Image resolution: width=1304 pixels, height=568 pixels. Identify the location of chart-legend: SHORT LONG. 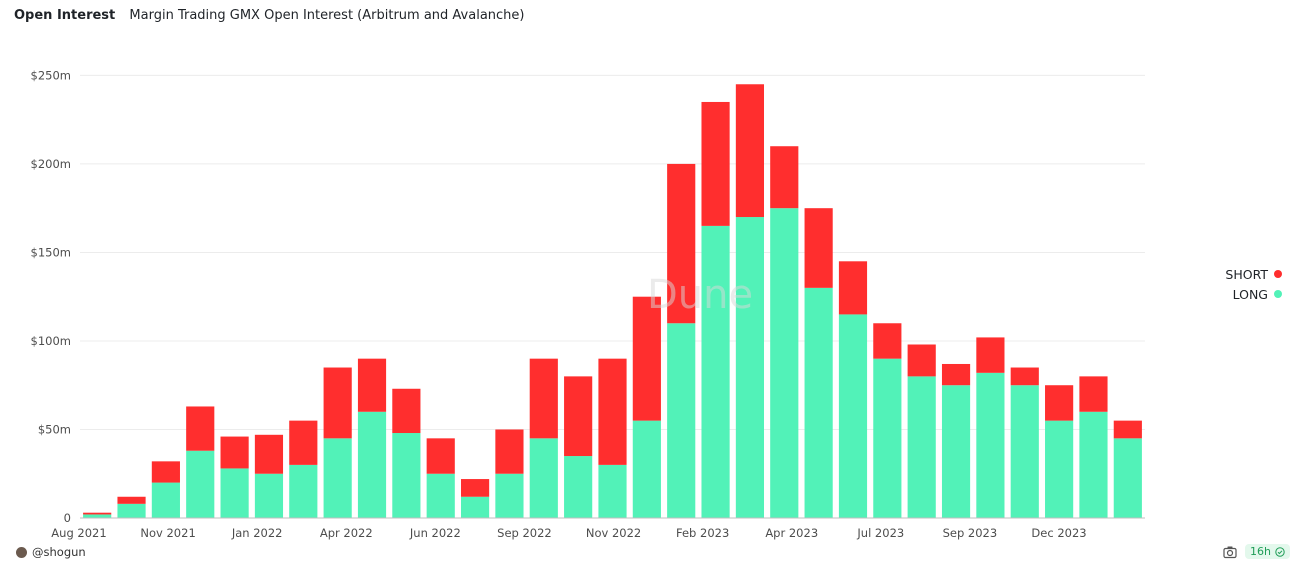
(1253, 284).